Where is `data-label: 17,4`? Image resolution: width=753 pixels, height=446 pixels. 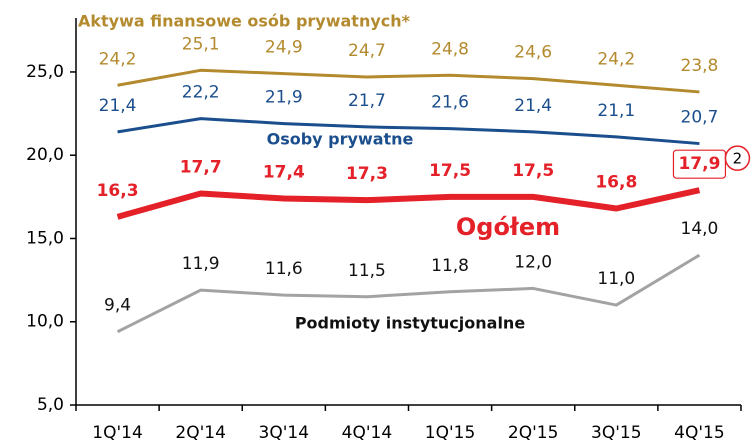
data-label: 17,4 is located at coordinates (284, 173).